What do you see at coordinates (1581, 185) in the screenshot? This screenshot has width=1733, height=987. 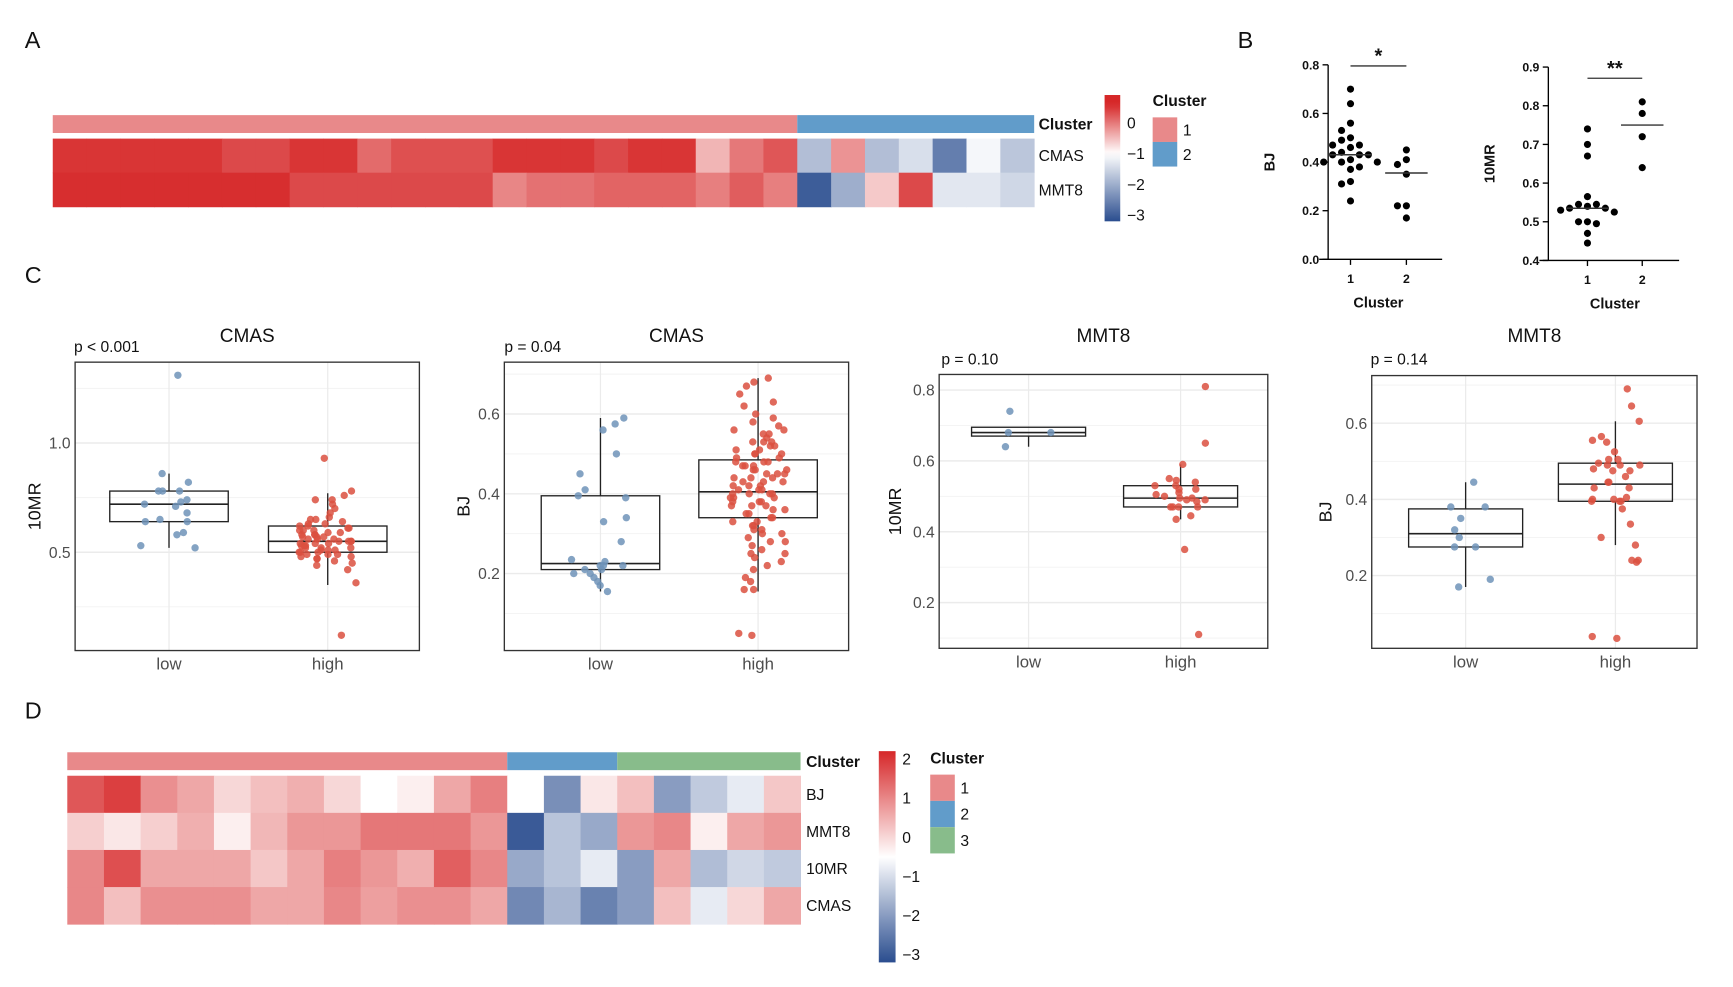 I see `dotplot-b-10mr: 0.4 0.5 0.6 0.7 0.8 0.9 1 2 Cluster 10MR **` at bounding box center [1581, 185].